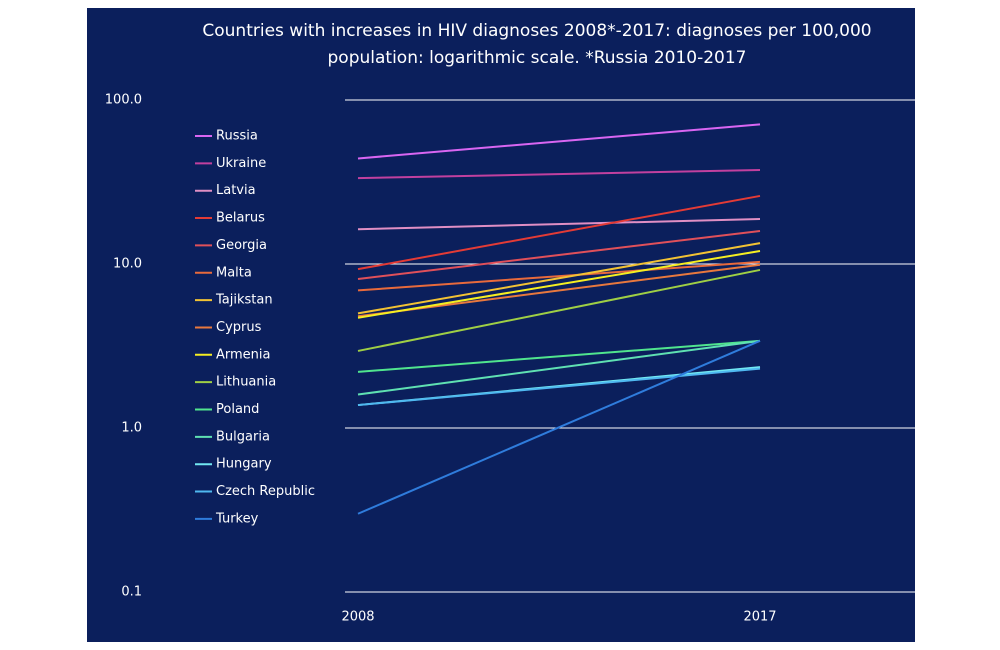  I want to click on legend-label: Malta, so click(234, 272).